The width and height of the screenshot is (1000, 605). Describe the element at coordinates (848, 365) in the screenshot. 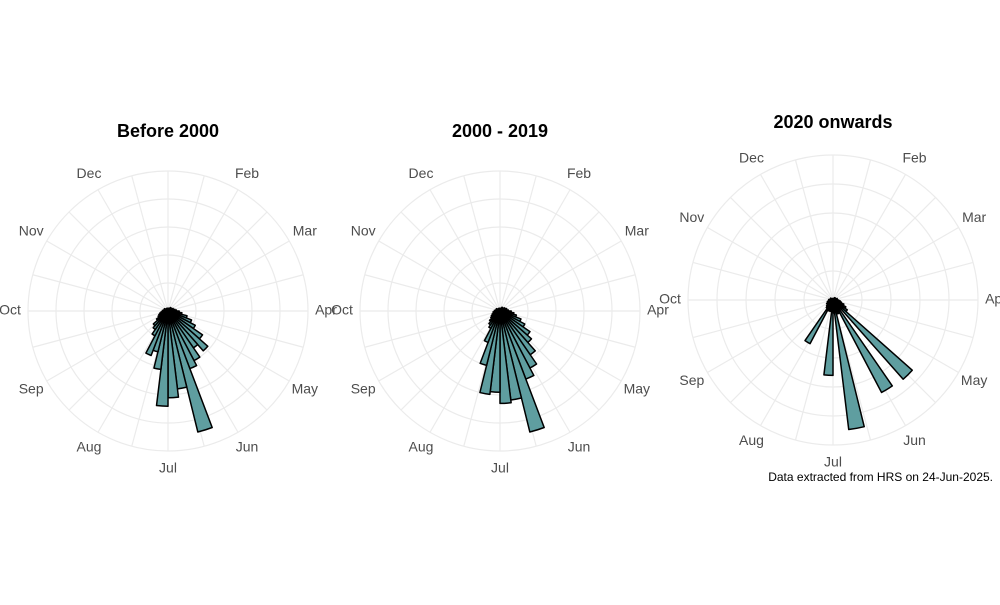

I see `bar` at that location.